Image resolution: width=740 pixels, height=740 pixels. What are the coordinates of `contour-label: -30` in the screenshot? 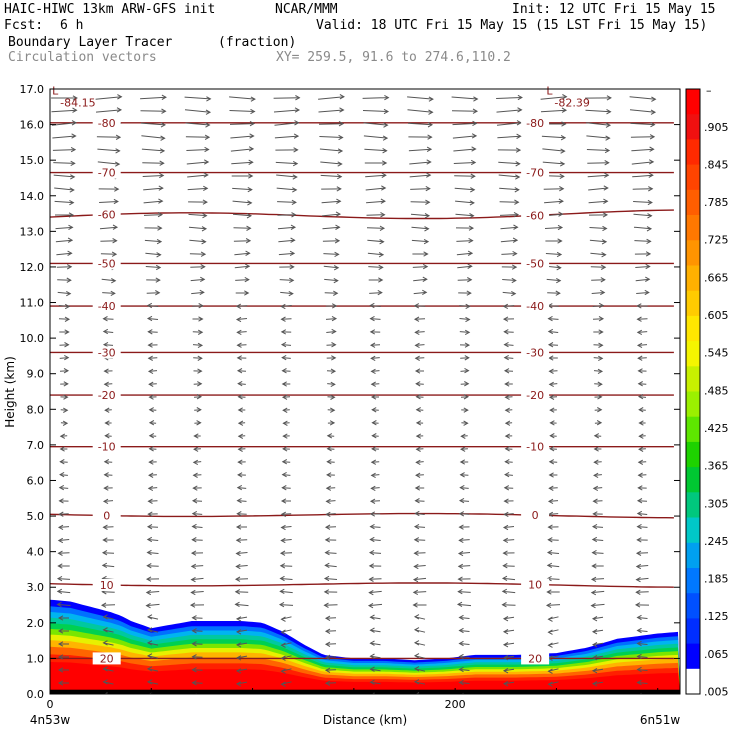 It's located at (535, 352).